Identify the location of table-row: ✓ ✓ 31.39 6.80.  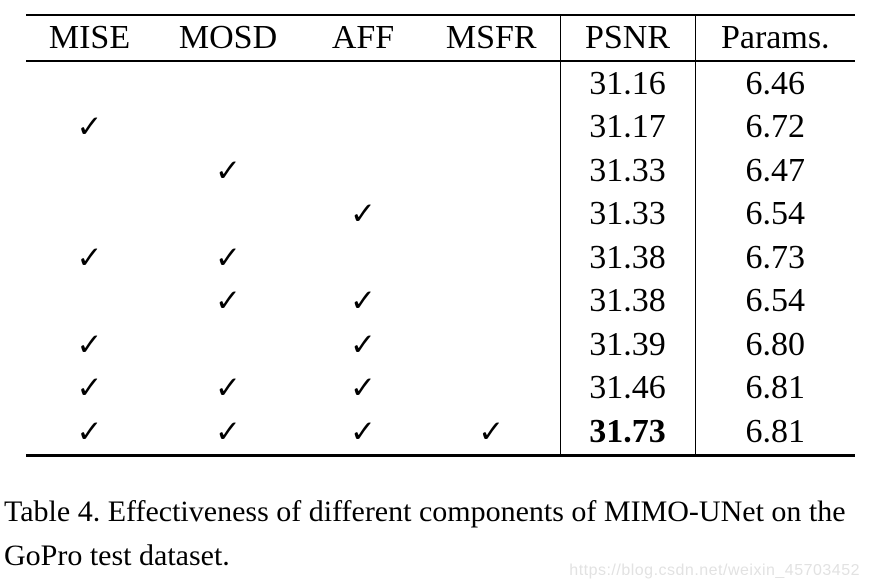
(440, 345).